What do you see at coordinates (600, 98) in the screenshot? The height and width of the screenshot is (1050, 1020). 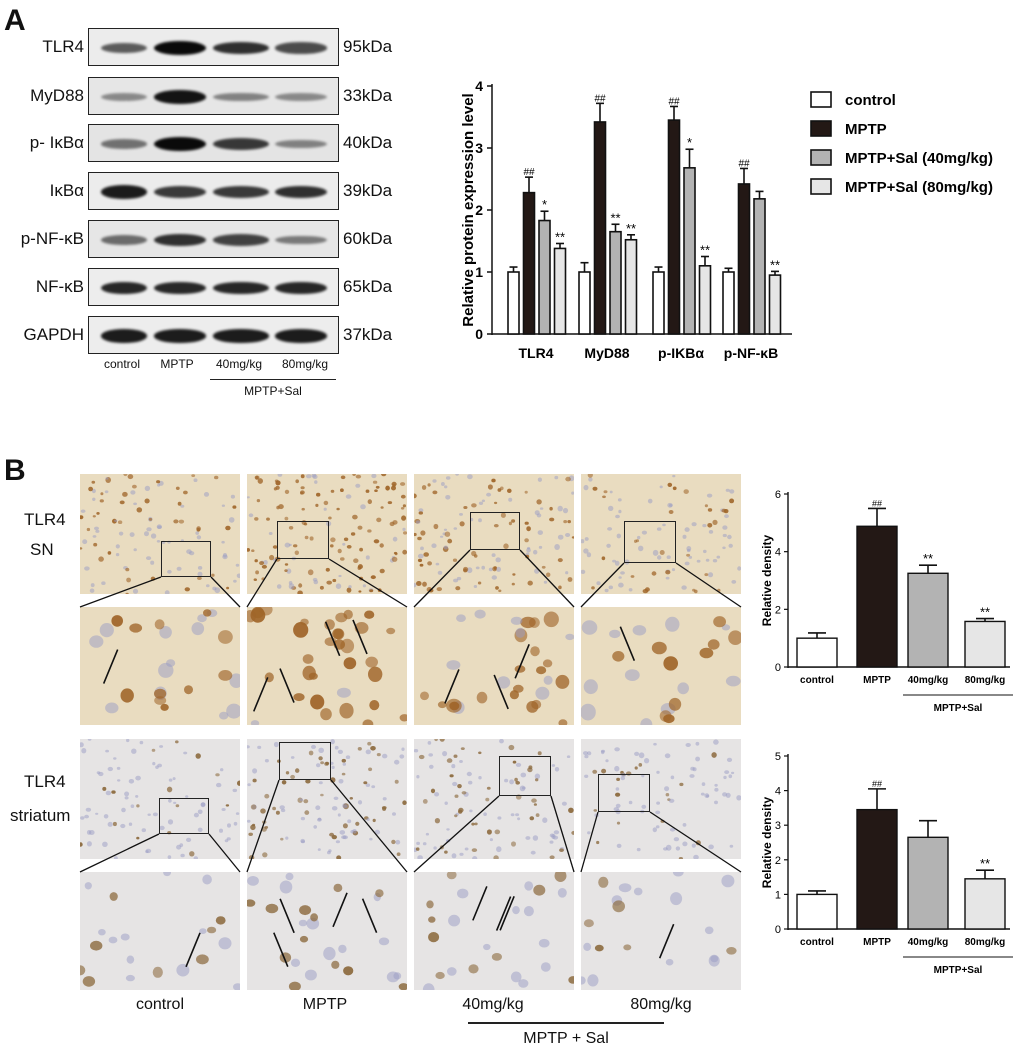 I see `significance-mark: ##` at bounding box center [600, 98].